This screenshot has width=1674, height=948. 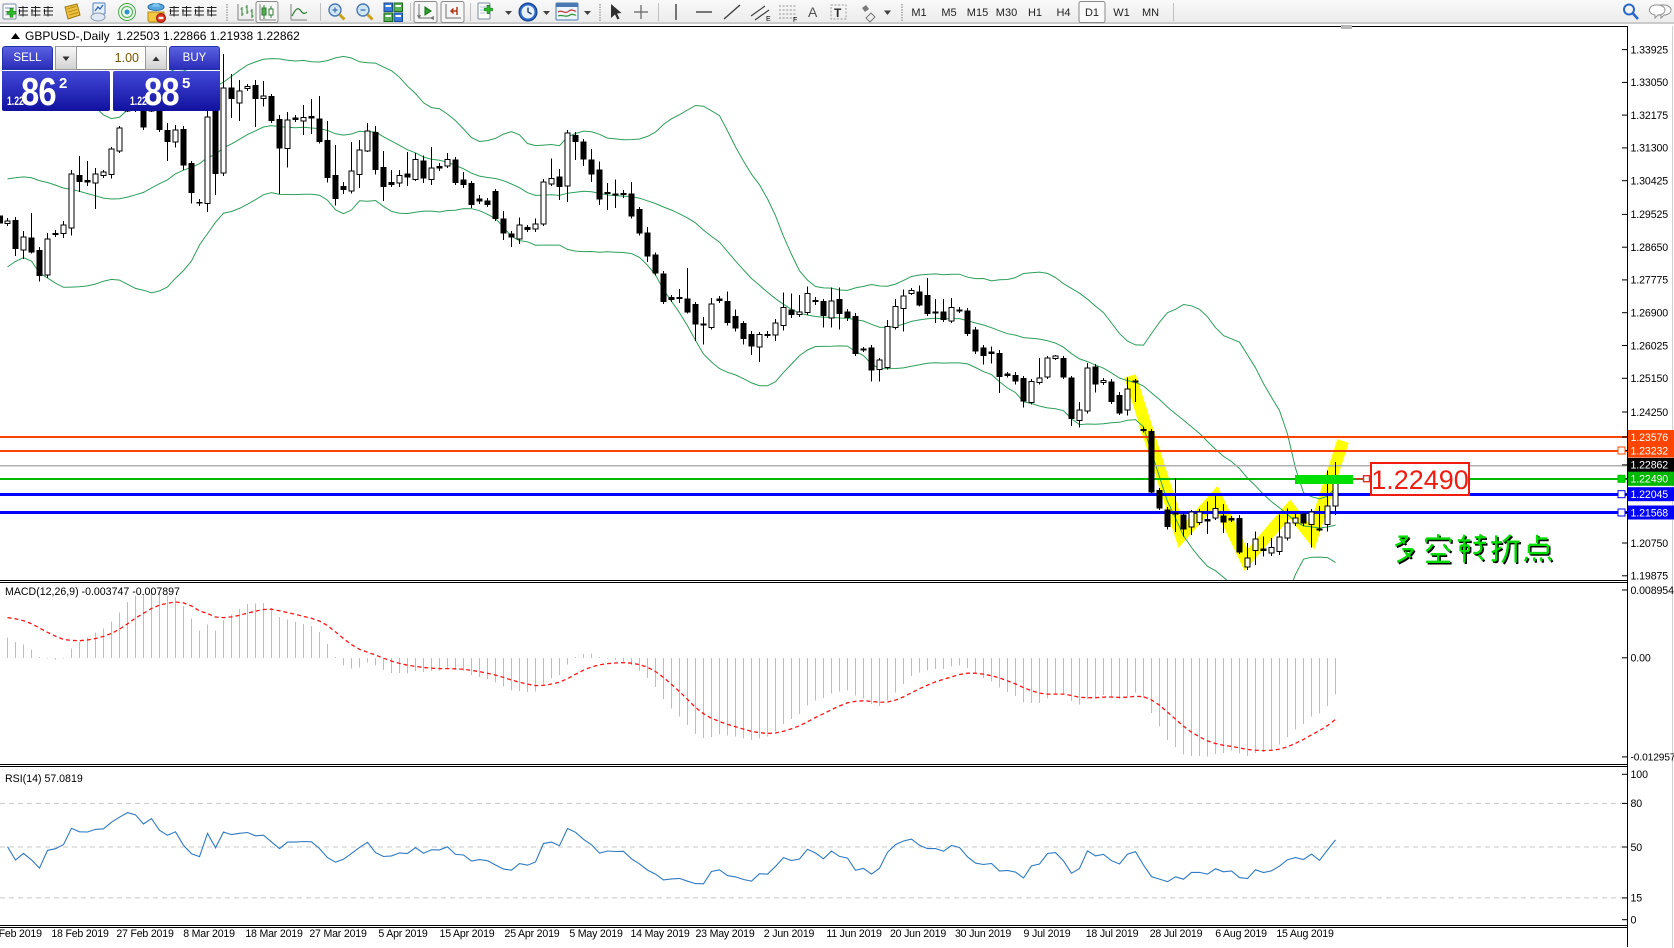 What do you see at coordinates (1650, 544) in the screenshot?
I see `svg-text: 1.20750` at bounding box center [1650, 544].